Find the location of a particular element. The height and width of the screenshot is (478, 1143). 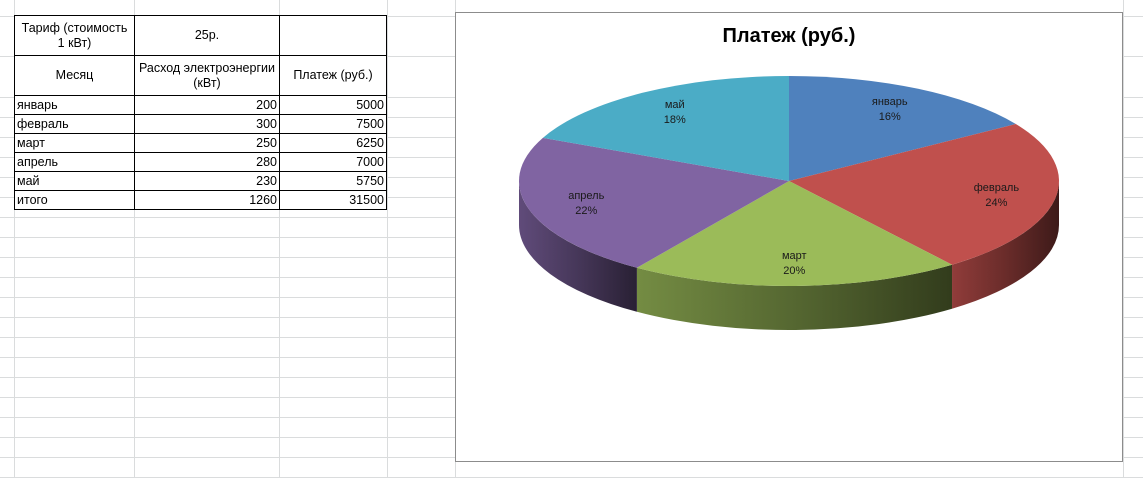

table-row: январь 200 5000 is located at coordinates (200, 105).